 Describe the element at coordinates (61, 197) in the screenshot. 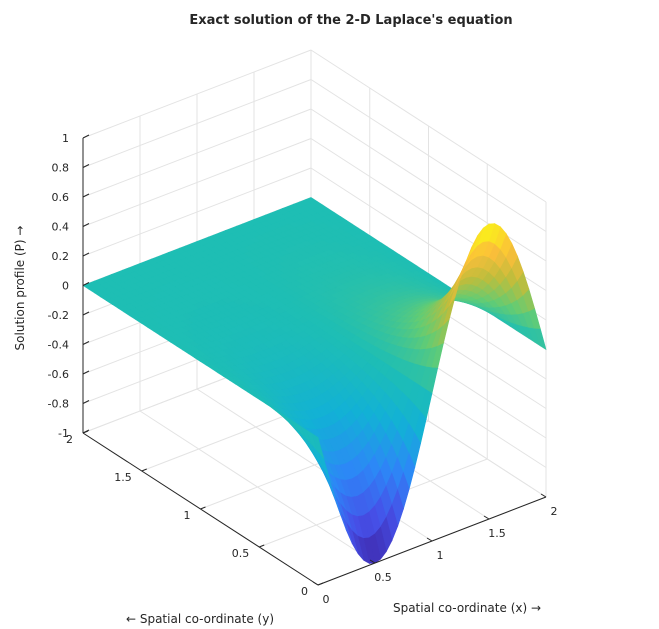

I see `z-tick-label: 0.6` at that location.